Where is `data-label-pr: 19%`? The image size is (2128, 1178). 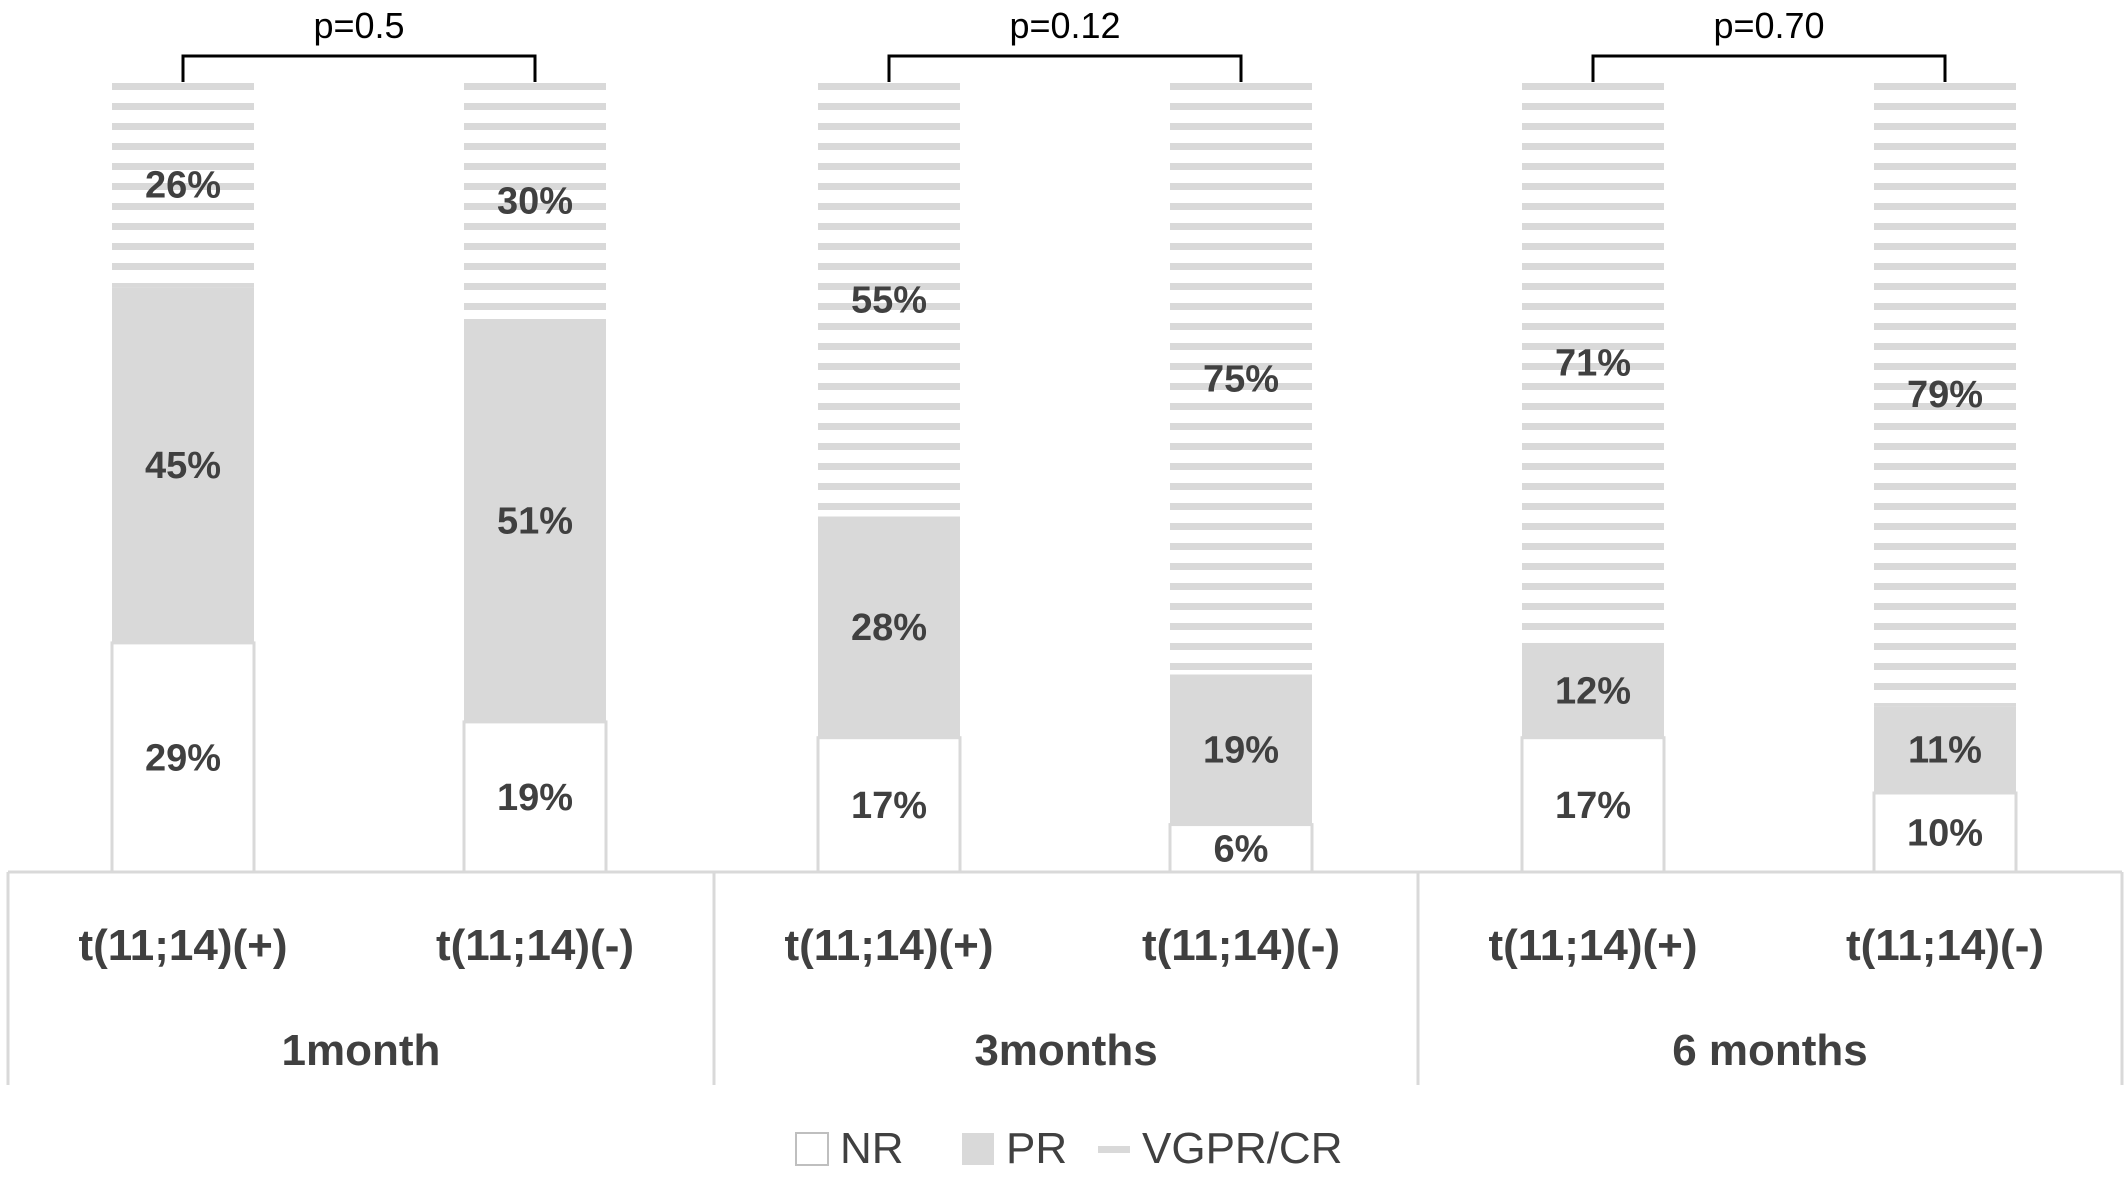 data-label-pr: 19% is located at coordinates (1241, 751).